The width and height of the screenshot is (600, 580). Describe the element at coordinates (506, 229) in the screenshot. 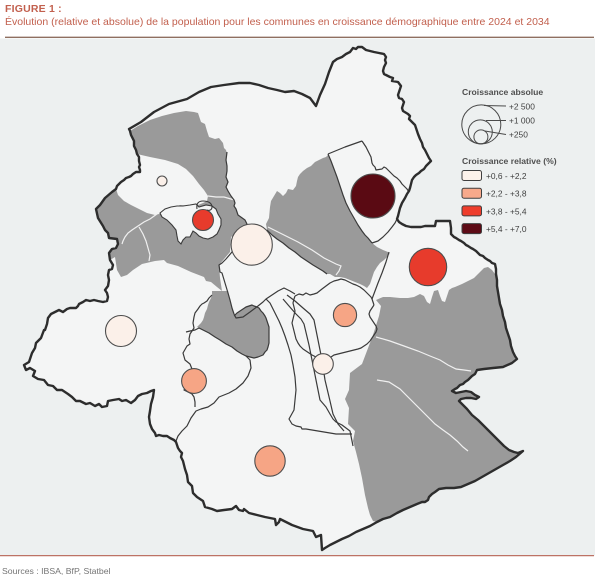

I see `svg-text: +5,4 - +7,0` at that location.